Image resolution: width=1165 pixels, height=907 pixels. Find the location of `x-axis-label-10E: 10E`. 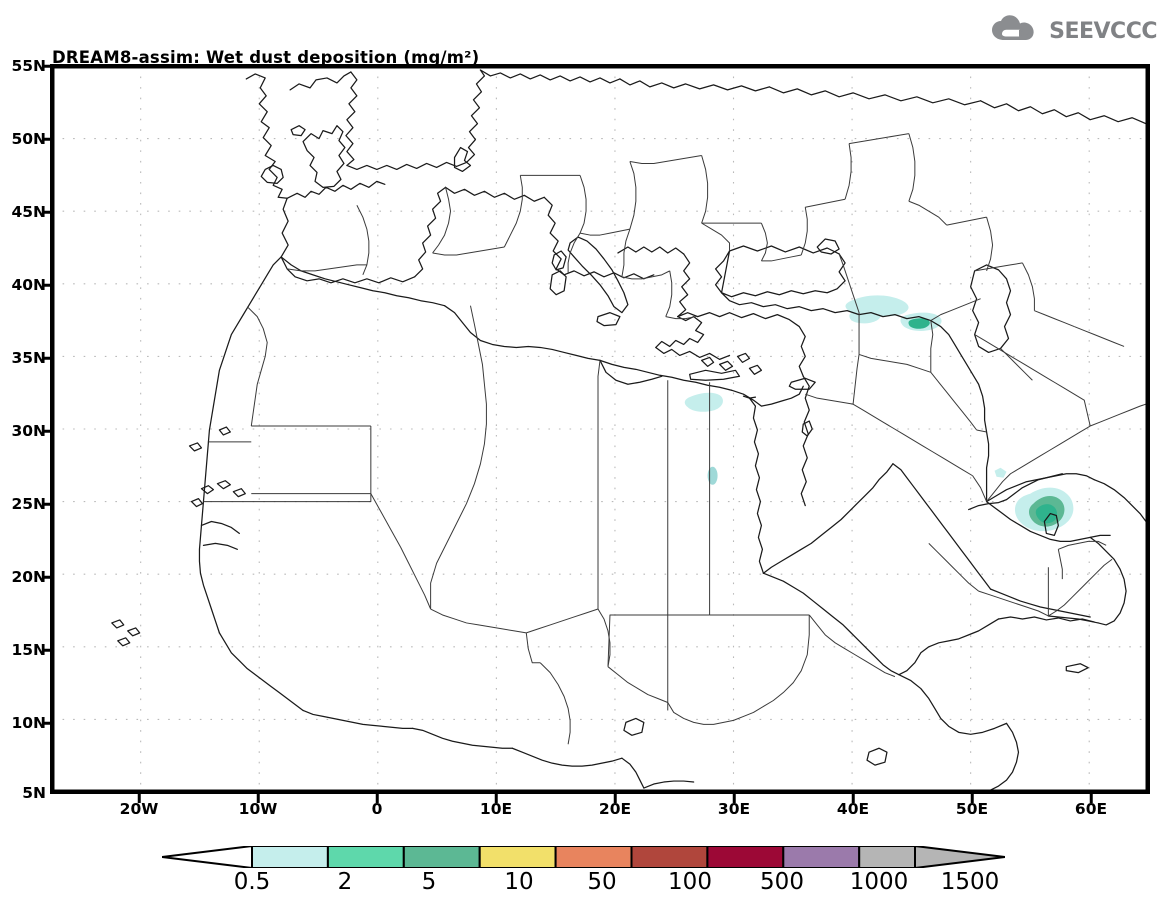

x-axis-label-10E: 10E is located at coordinates (496, 809).